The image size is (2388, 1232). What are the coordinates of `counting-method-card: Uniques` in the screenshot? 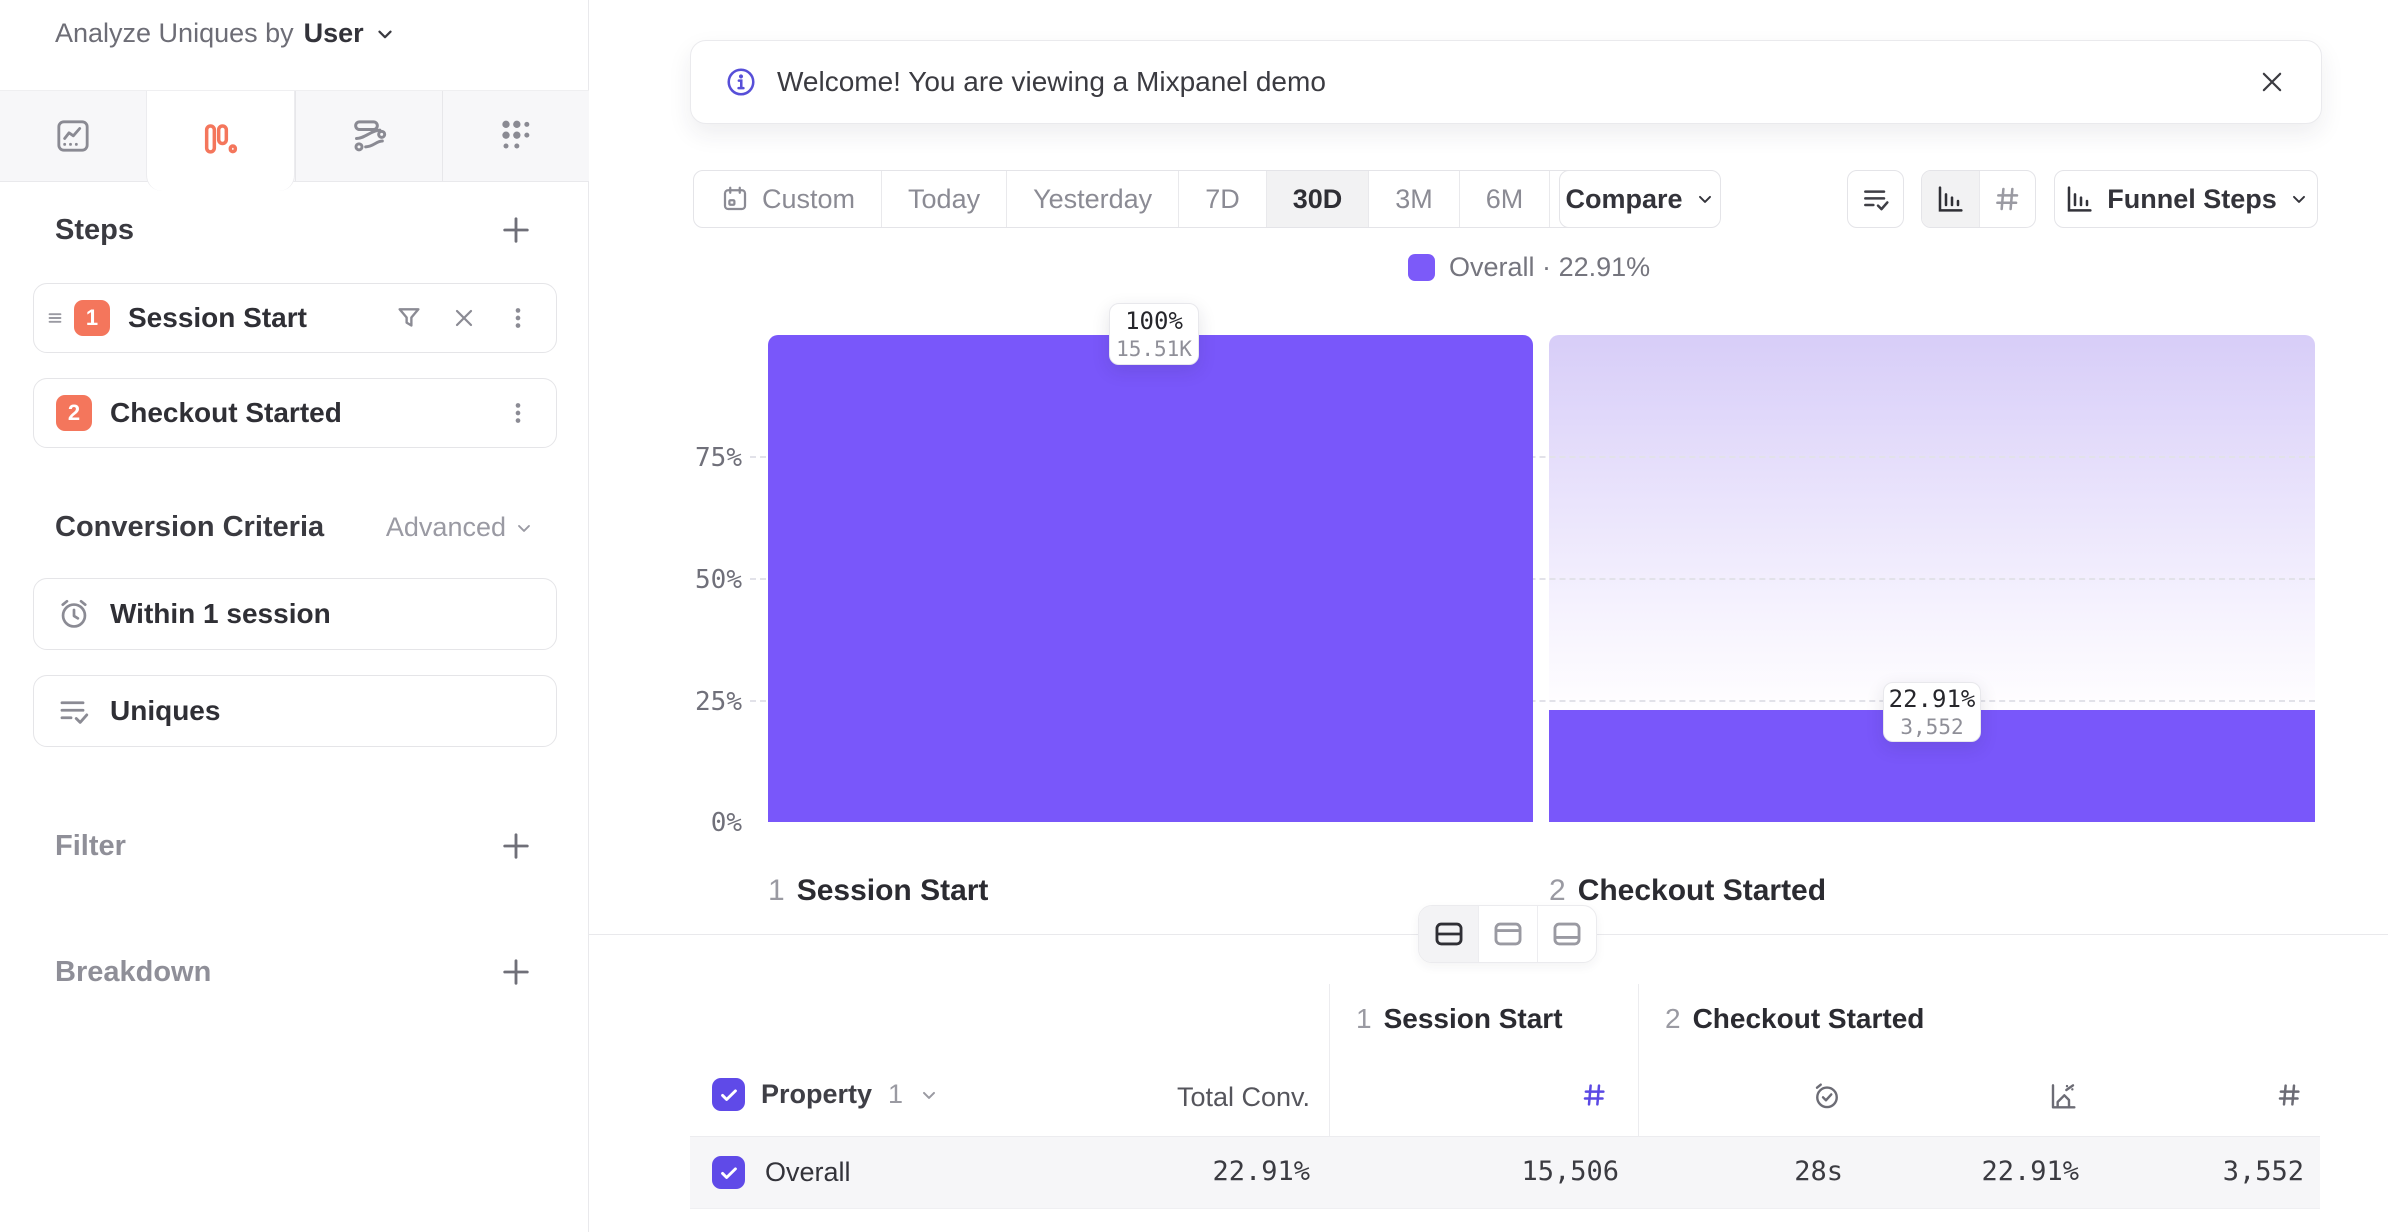 It's located at (295, 711).